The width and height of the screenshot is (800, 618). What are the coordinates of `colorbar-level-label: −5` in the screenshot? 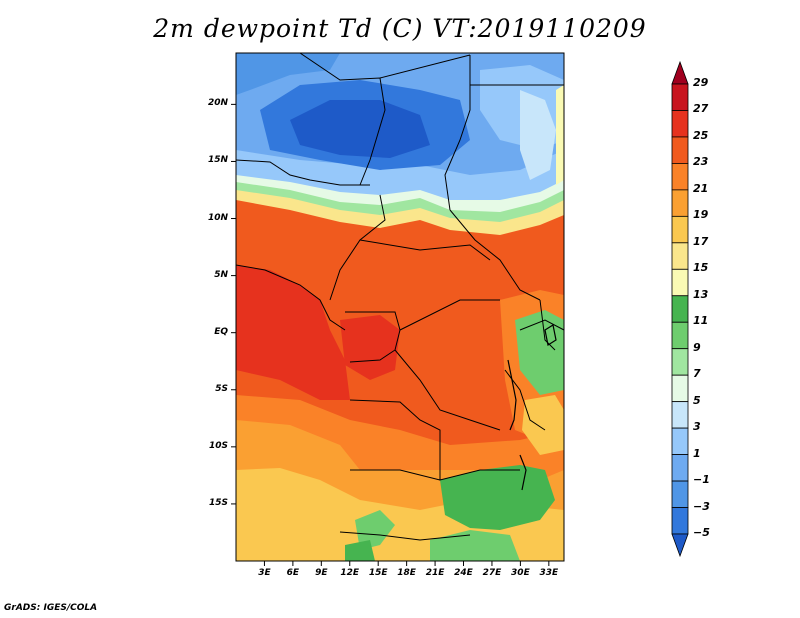 It's located at (701, 532).